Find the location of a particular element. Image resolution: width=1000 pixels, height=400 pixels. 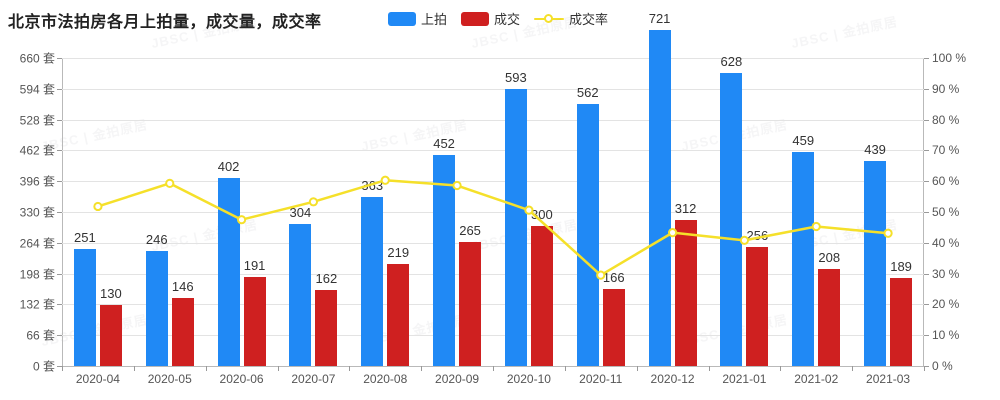

legend-item-上拍: 上拍 is located at coordinates (417, 18).